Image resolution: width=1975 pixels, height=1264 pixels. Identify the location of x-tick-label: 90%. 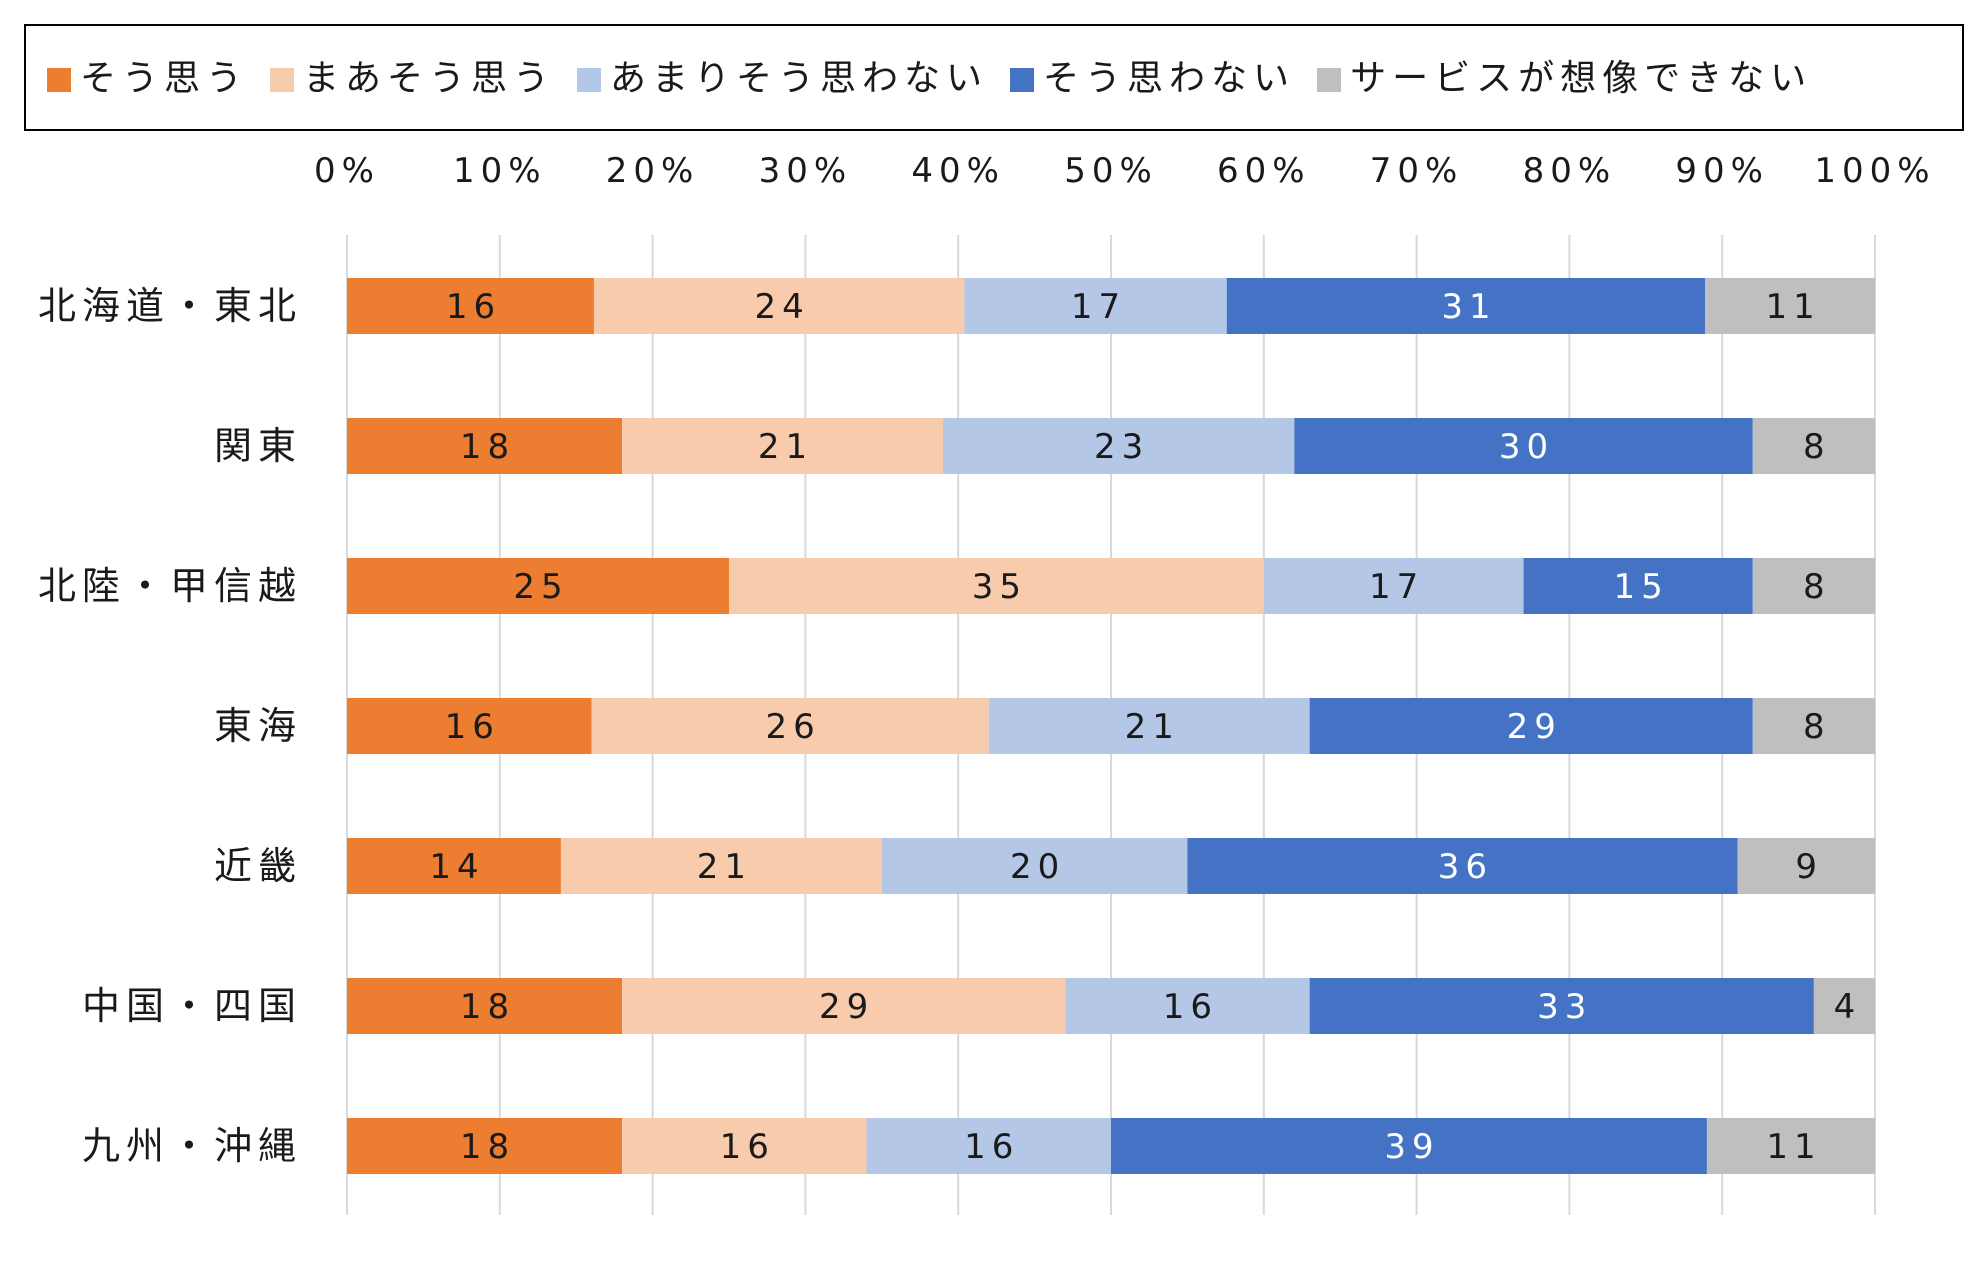
(1722, 171).